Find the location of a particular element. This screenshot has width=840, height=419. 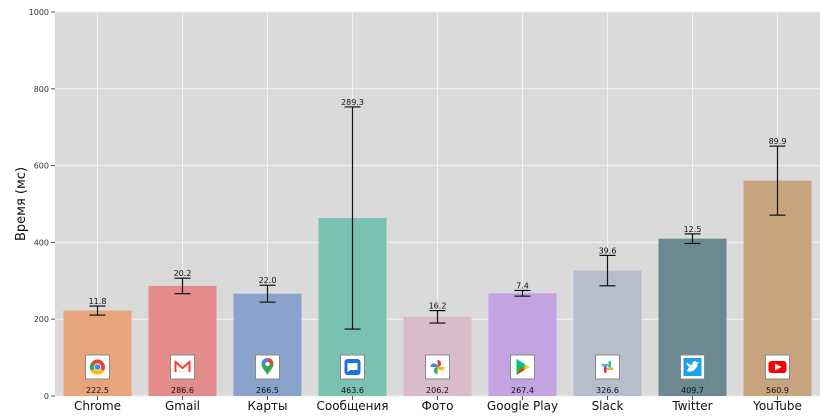

chrome-green is located at coordinates (93, 367).